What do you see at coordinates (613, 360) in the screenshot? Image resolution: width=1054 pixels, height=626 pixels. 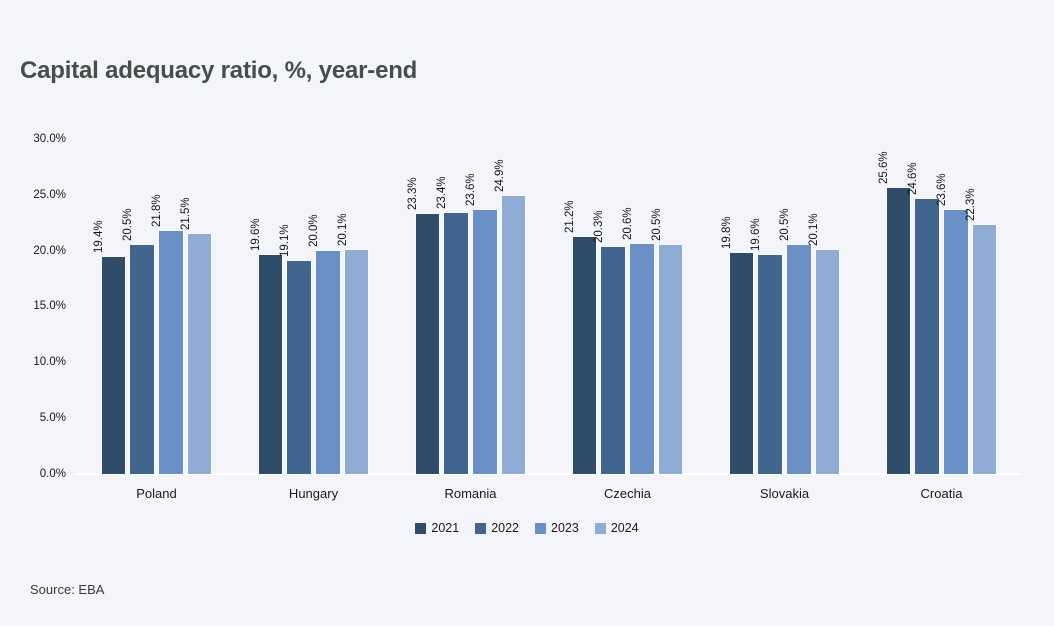 I see `bar-czechia-2022` at bounding box center [613, 360].